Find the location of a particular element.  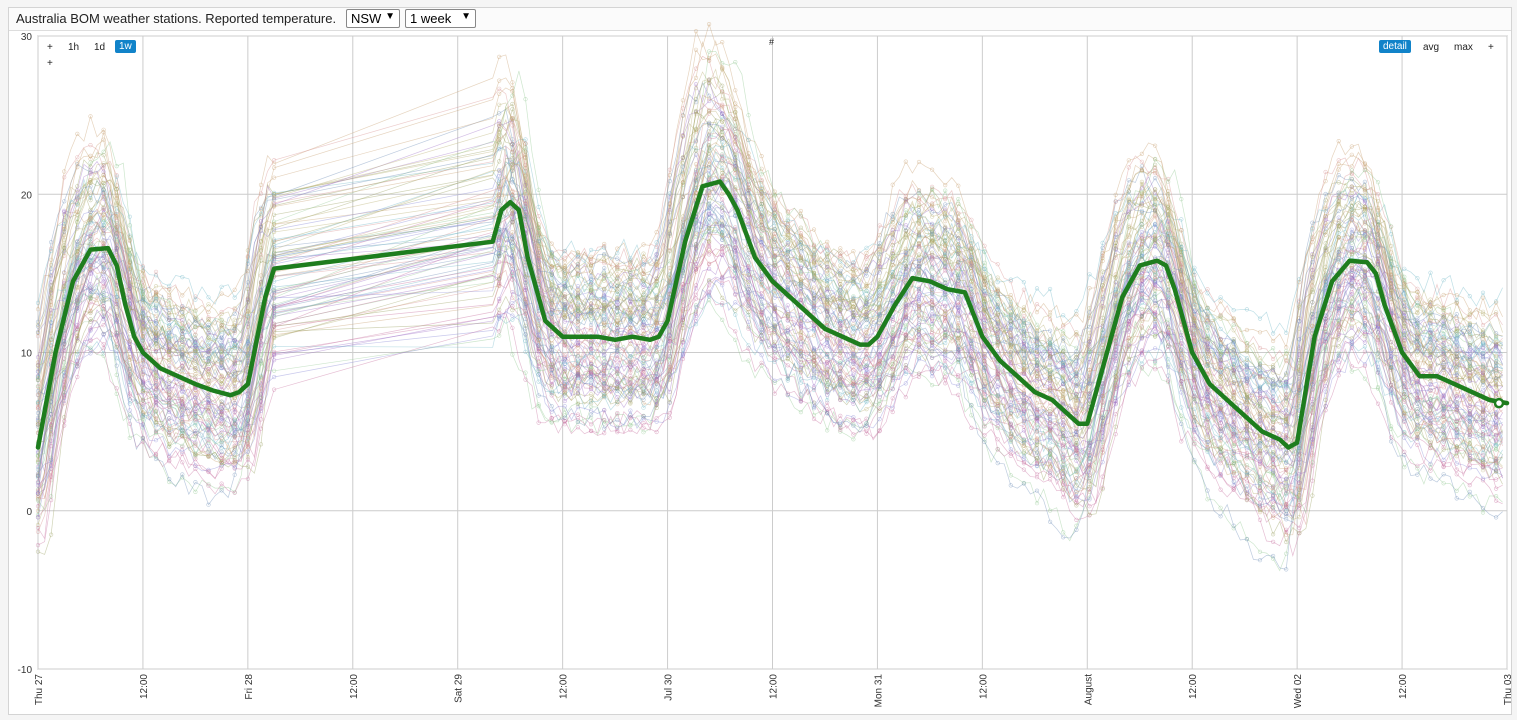

region-select-value: NSW is located at coordinates (366, 18).